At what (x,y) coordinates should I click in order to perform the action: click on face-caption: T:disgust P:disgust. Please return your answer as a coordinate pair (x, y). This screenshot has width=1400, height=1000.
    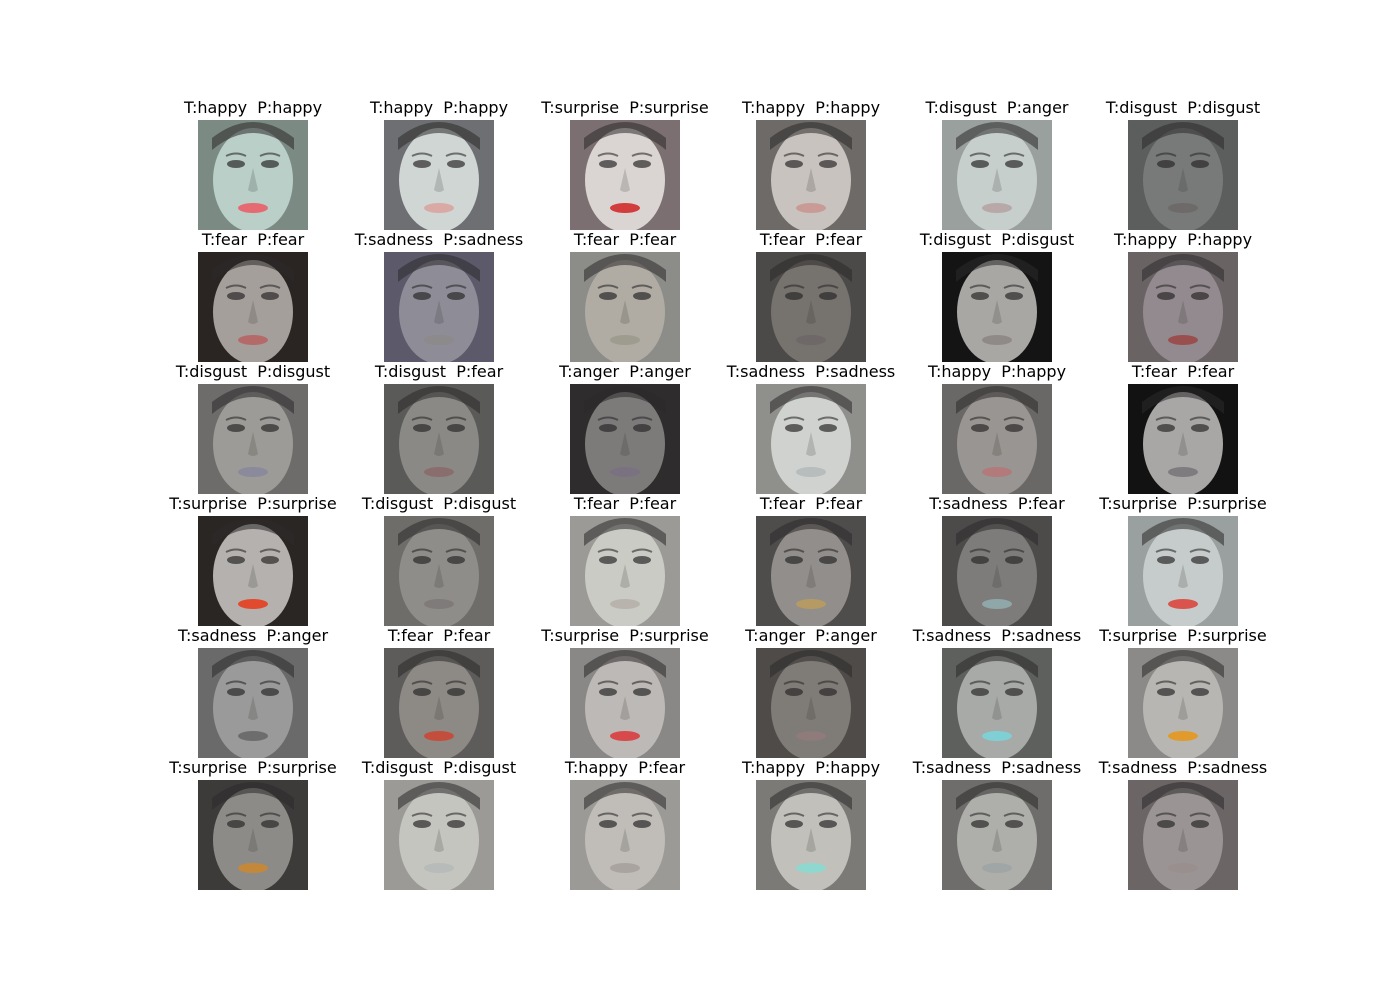
    Looking at the image, I should click on (253, 372).